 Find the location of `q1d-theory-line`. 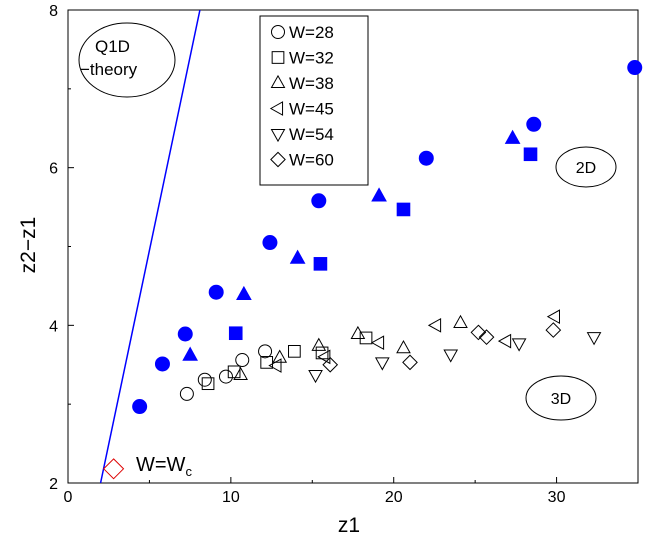

q1d-theory-line is located at coordinates (150, 246).